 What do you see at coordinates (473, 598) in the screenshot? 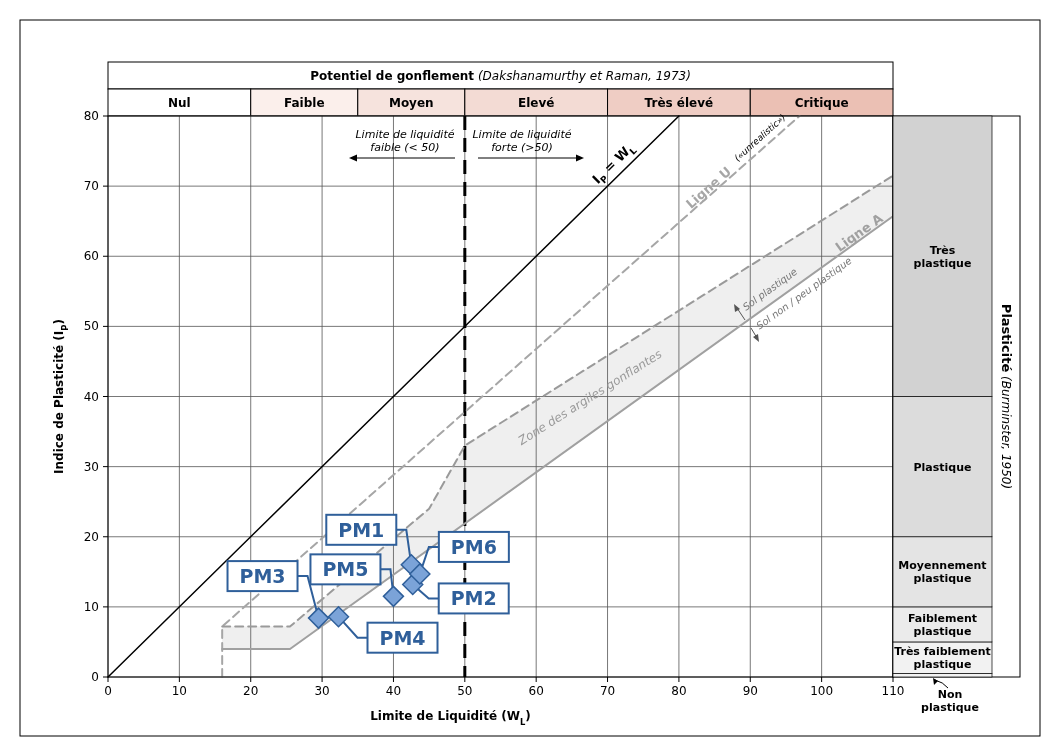
I see `annotation: PM2` at bounding box center [473, 598].